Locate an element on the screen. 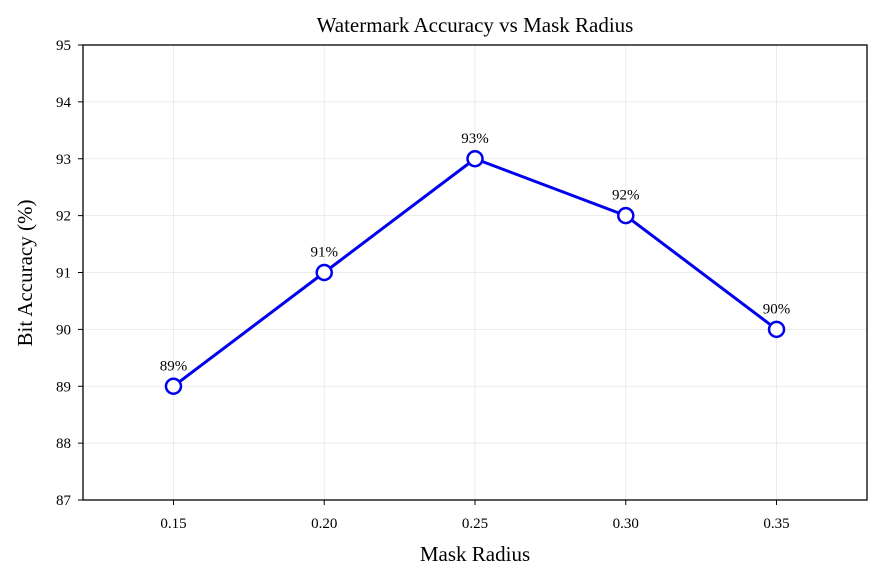 This screenshot has width=882, height=583. y-tick-label: 91 is located at coordinates (63, 274).